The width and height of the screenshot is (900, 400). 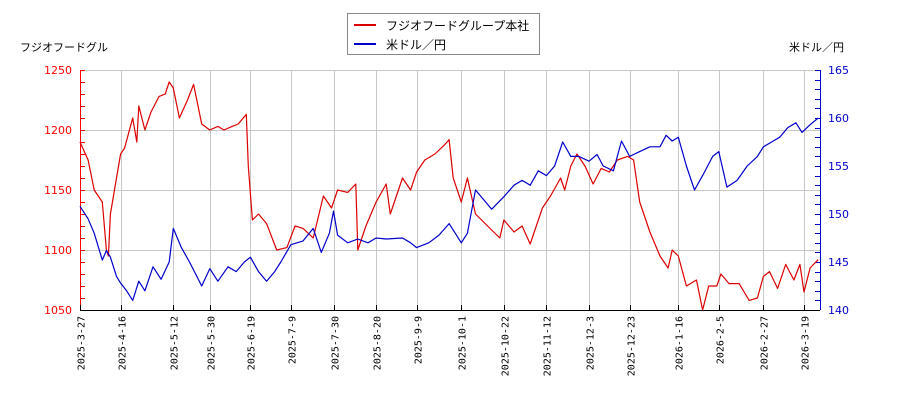 What do you see at coordinates (838, 118) in the screenshot?
I see `svg-text: 160` at bounding box center [838, 118].